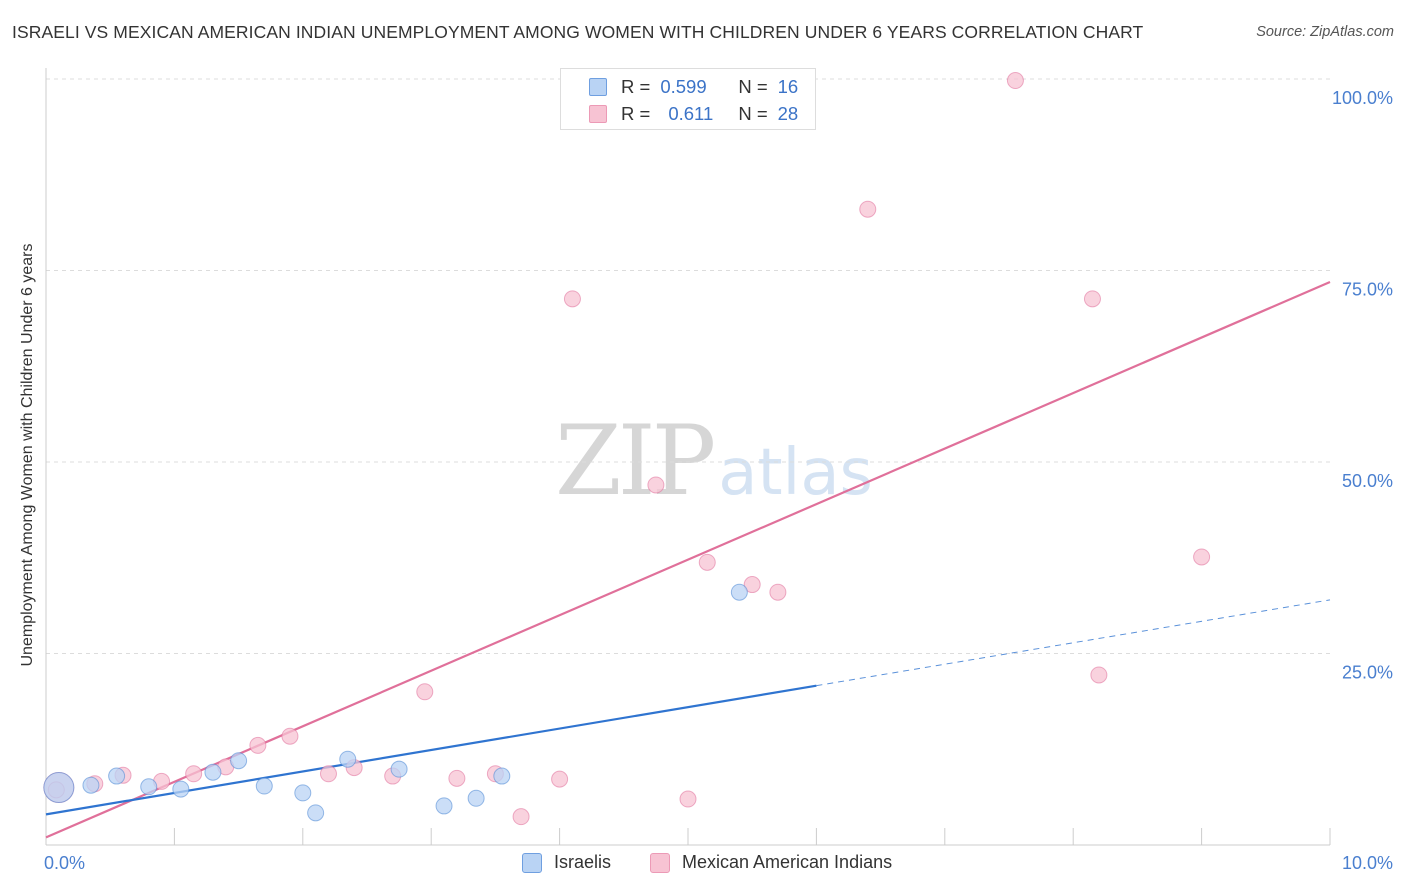 Image resolution: width=1406 pixels, height=892 pixels. What do you see at coordinates (1325, 32) in the screenshot?
I see `source-credit: Source: ZipAtlas.com` at bounding box center [1325, 32].